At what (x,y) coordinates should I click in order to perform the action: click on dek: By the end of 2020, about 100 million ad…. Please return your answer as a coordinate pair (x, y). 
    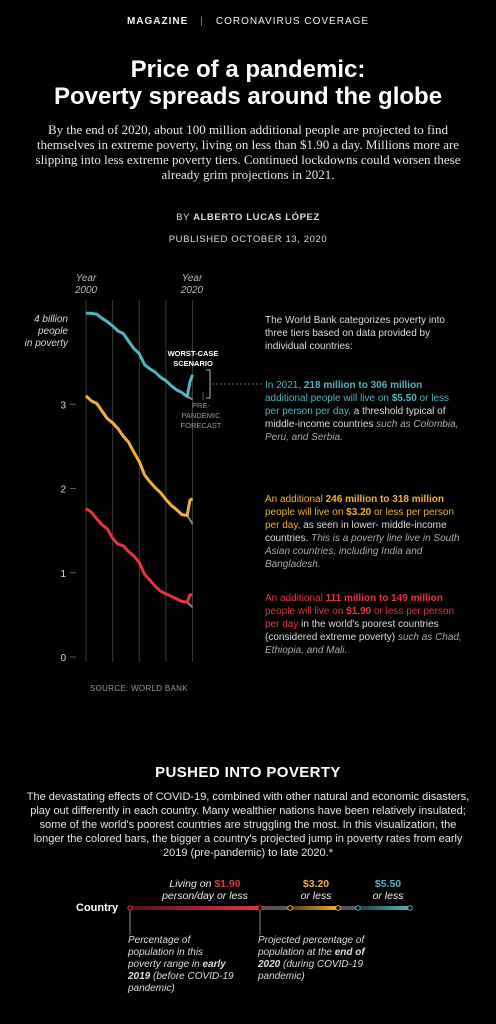
    Looking at the image, I should click on (248, 152).